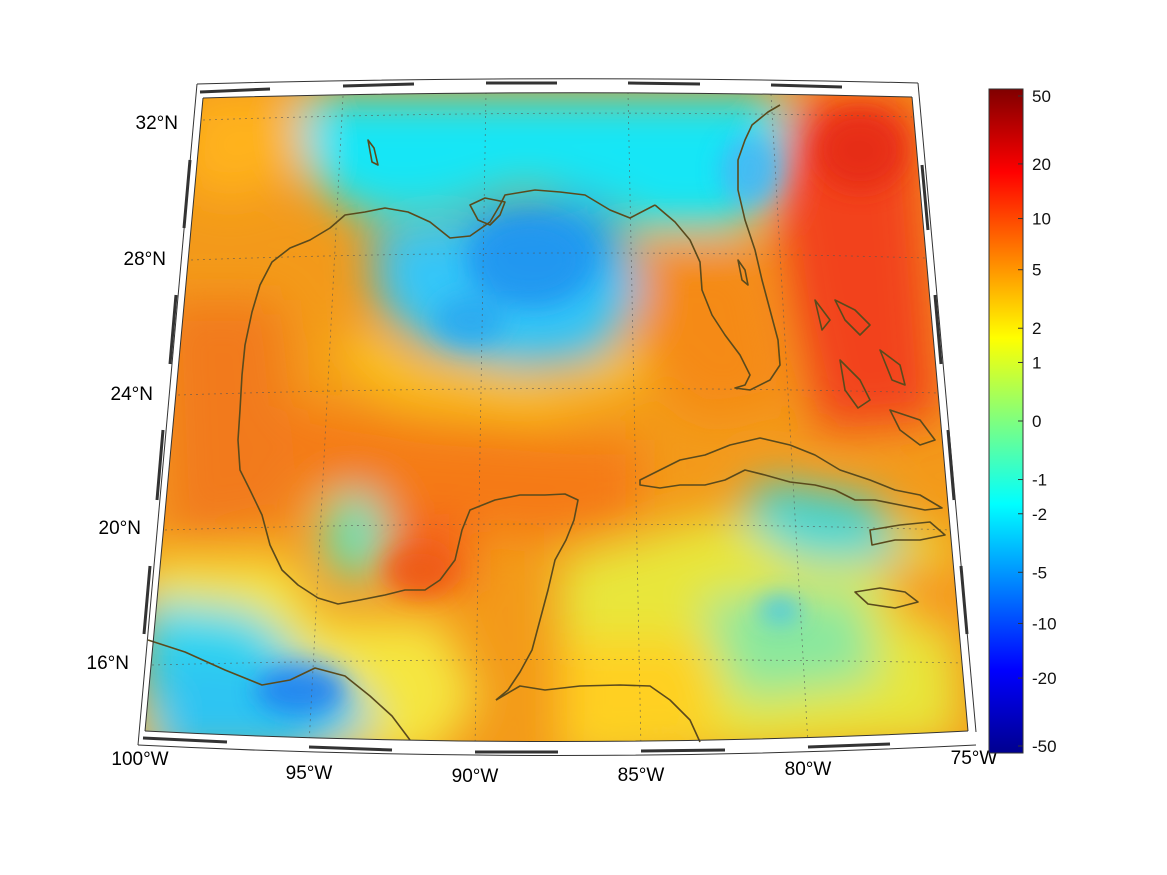 The height and width of the screenshot is (875, 1167). I want to click on lon-label-90w: 90°W, so click(475, 776).